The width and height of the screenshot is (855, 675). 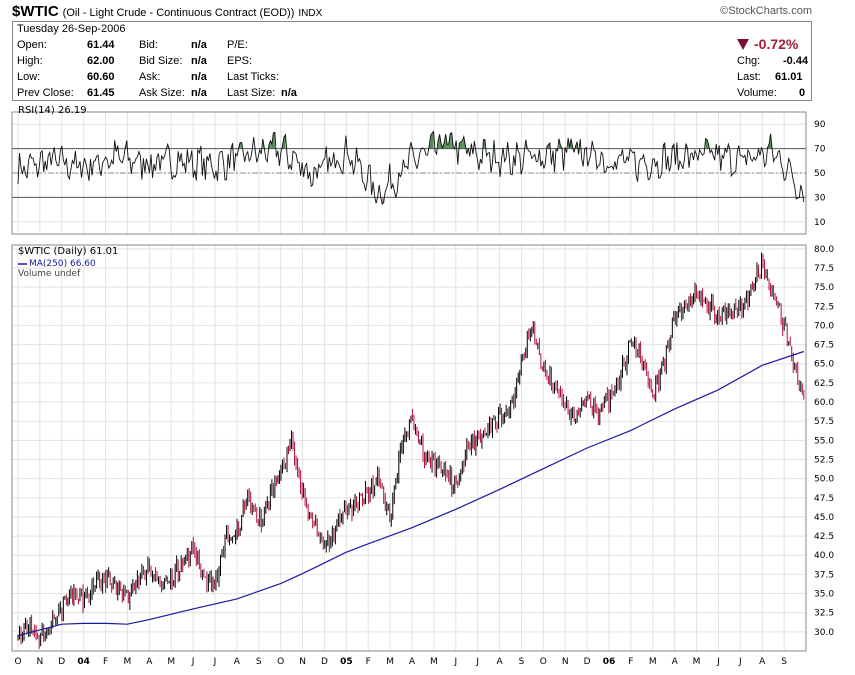 I want to click on rsi-reference-lines, so click(x=409, y=173).